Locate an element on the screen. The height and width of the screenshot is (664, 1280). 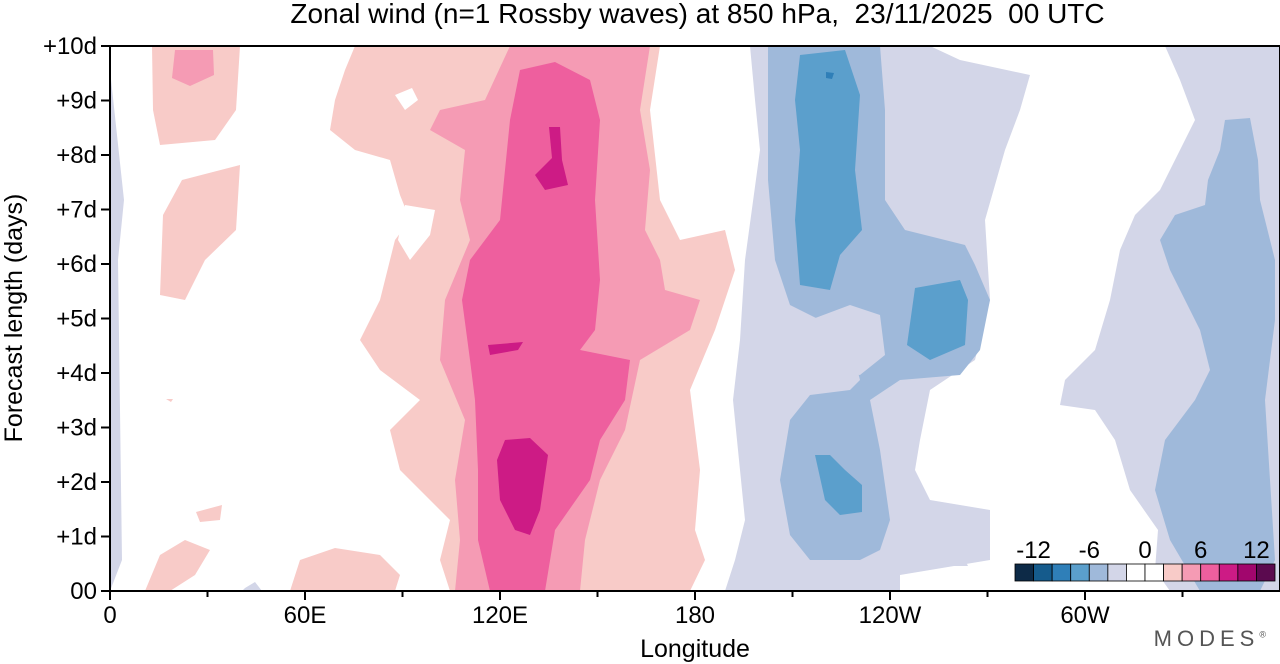
contour-neg-4-right is located at coordinates (1215, 354).